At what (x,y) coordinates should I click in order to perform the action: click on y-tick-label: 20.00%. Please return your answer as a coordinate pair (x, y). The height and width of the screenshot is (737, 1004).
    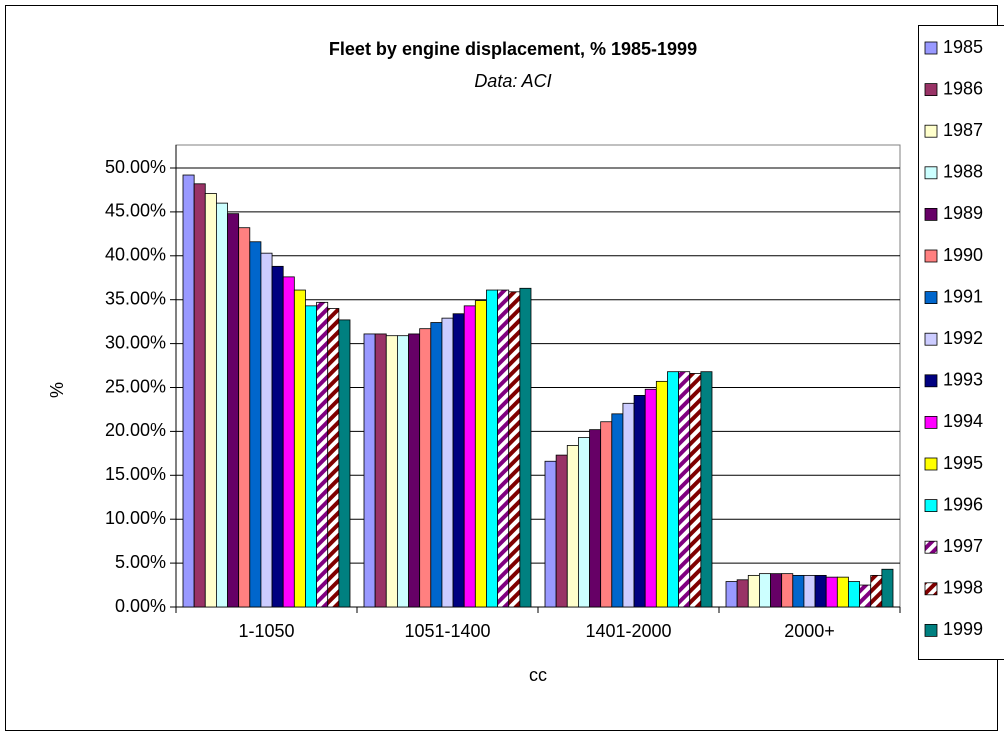
    Looking at the image, I should click on (135, 430).